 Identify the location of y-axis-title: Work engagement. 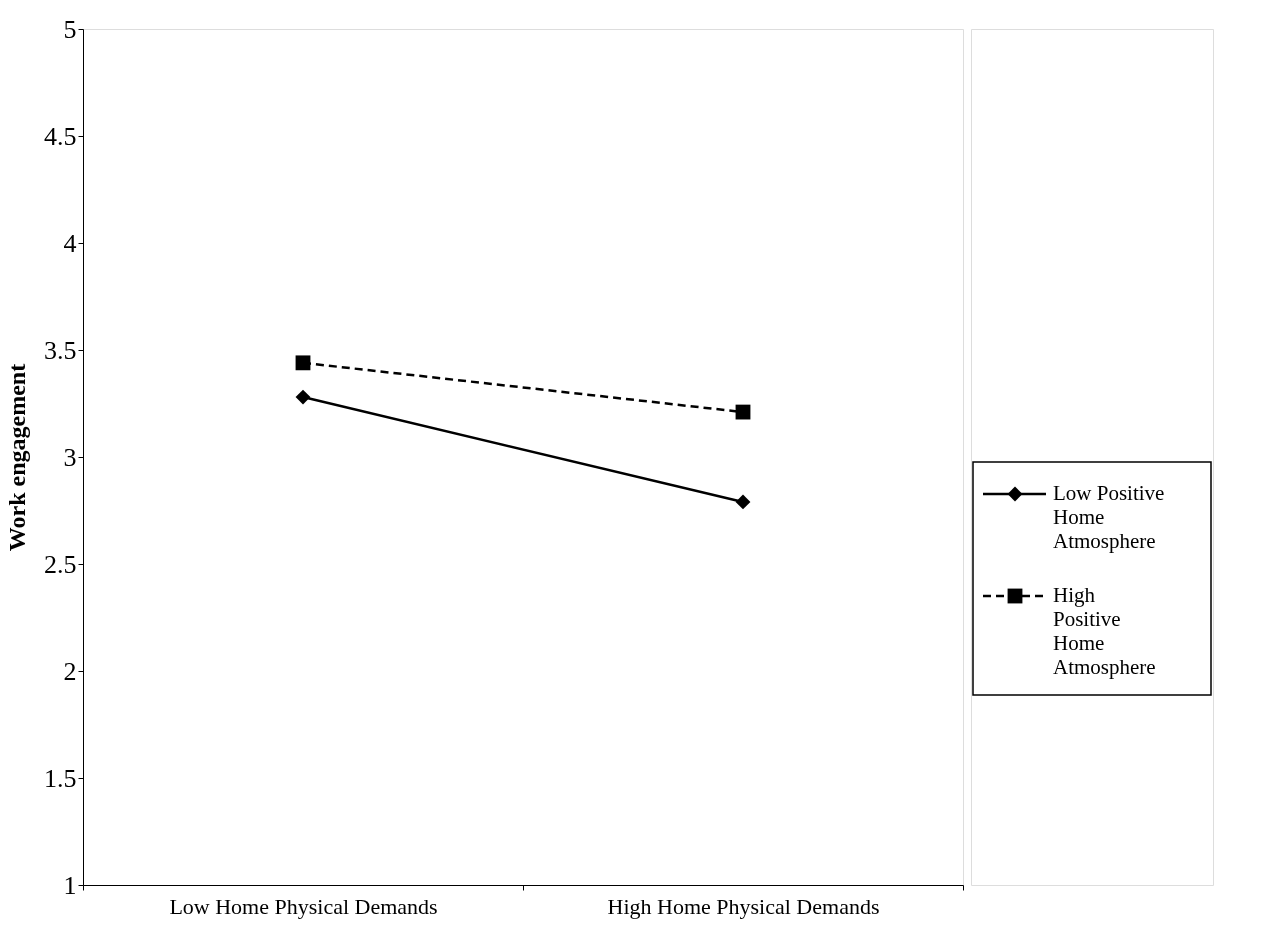
(17, 457).